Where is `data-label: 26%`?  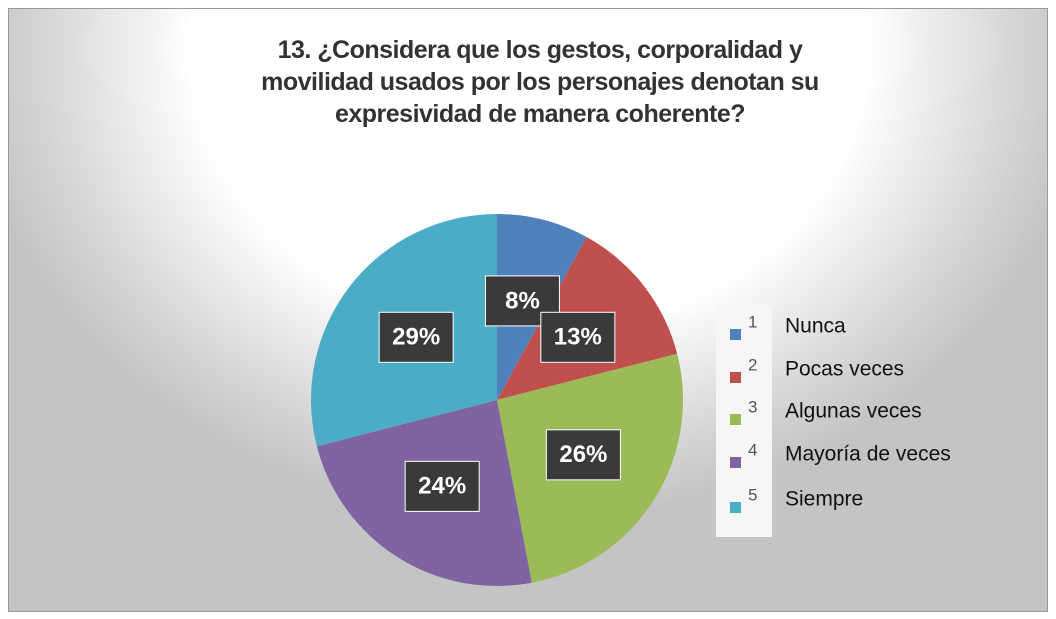
data-label: 26% is located at coordinates (583, 454).